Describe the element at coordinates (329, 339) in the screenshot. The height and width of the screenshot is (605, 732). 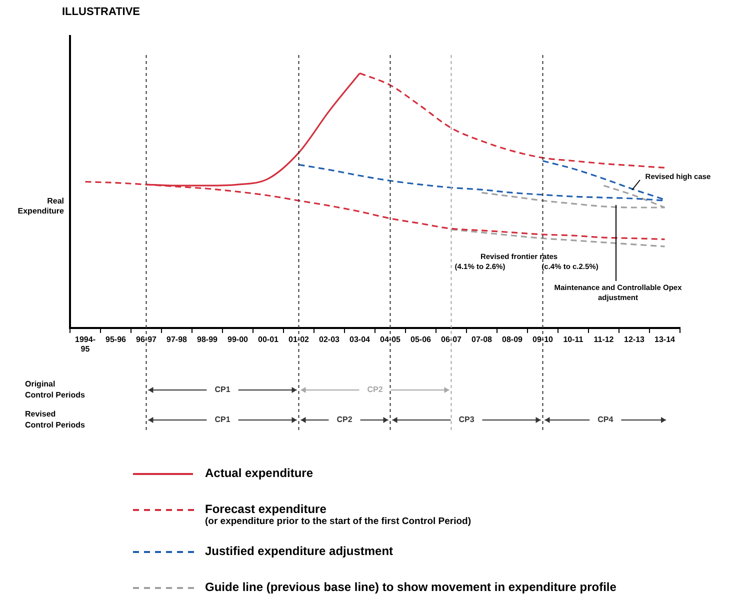
I see `x-tick-label: 02-03` at that location.